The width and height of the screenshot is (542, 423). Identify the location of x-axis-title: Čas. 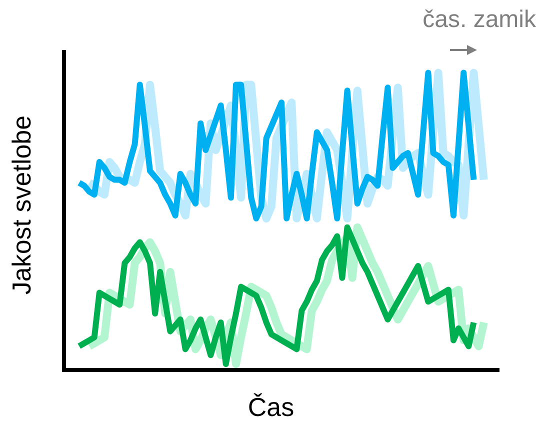
(271, 407).